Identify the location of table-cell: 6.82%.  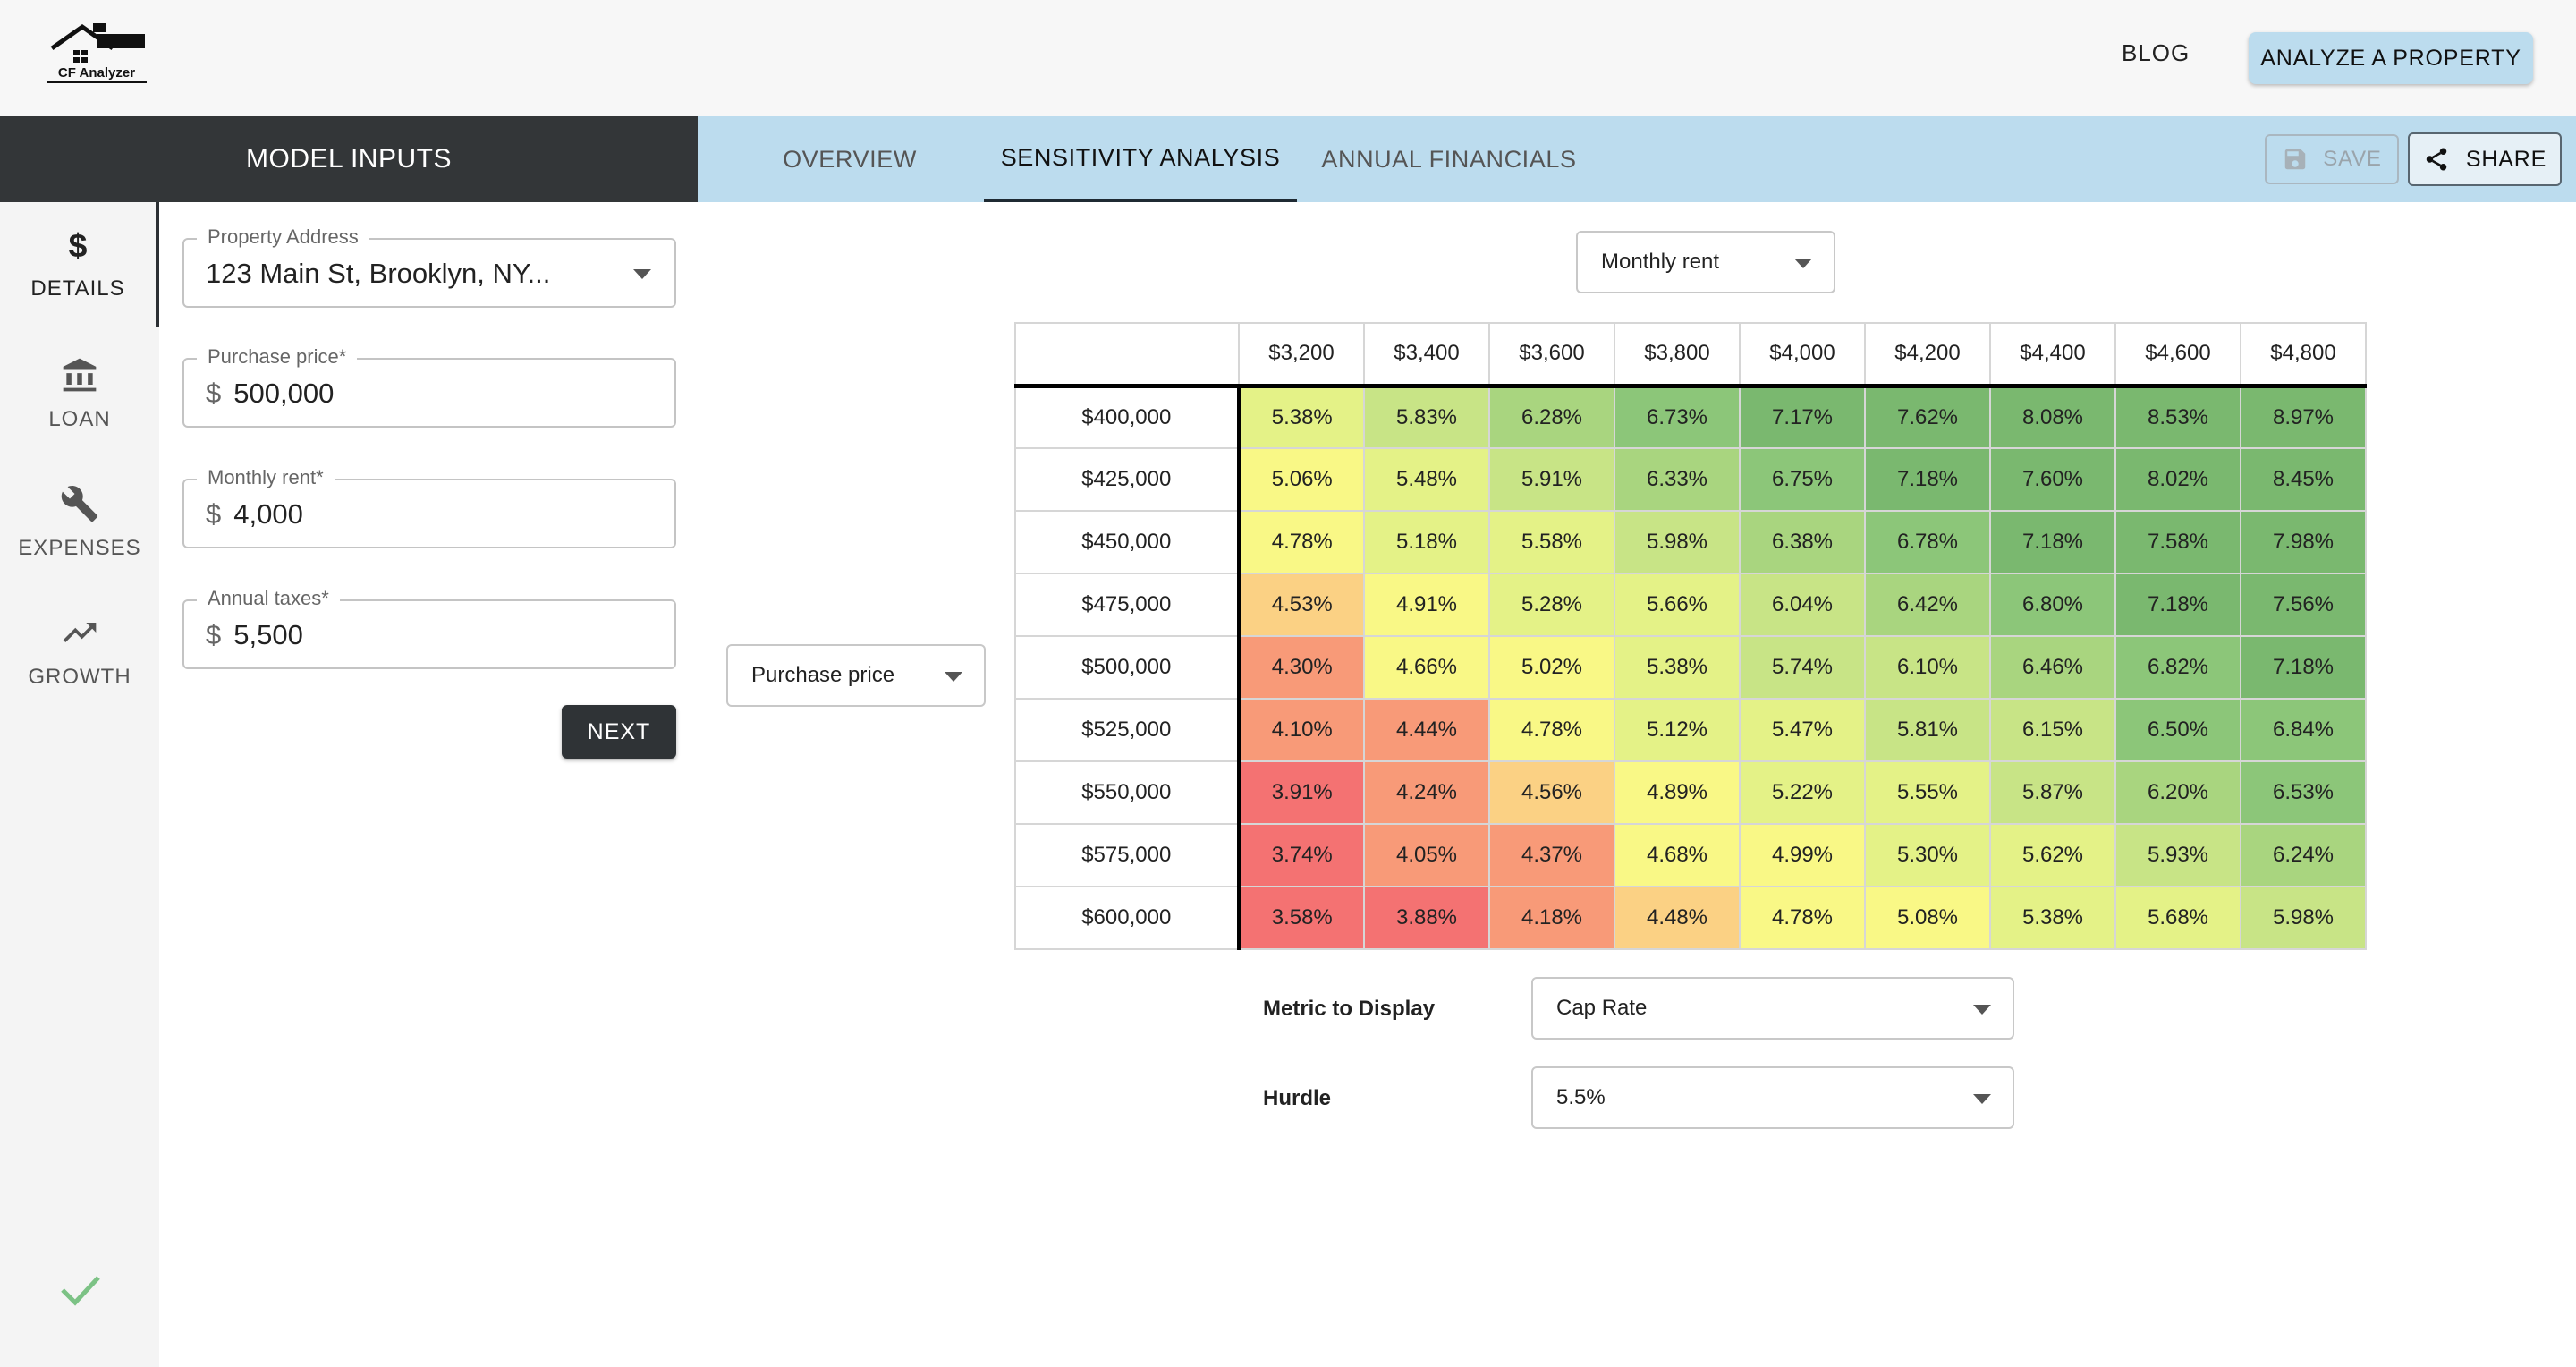
(2177, 667).